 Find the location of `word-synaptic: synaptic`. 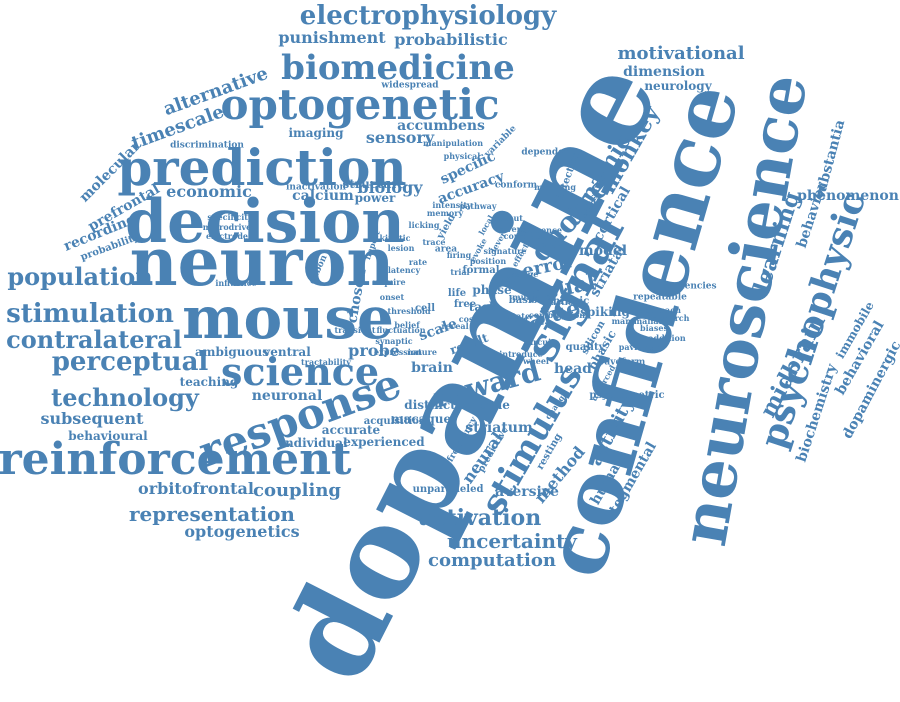

word-synaptic: synaptic is located at coordinates (394, 341).